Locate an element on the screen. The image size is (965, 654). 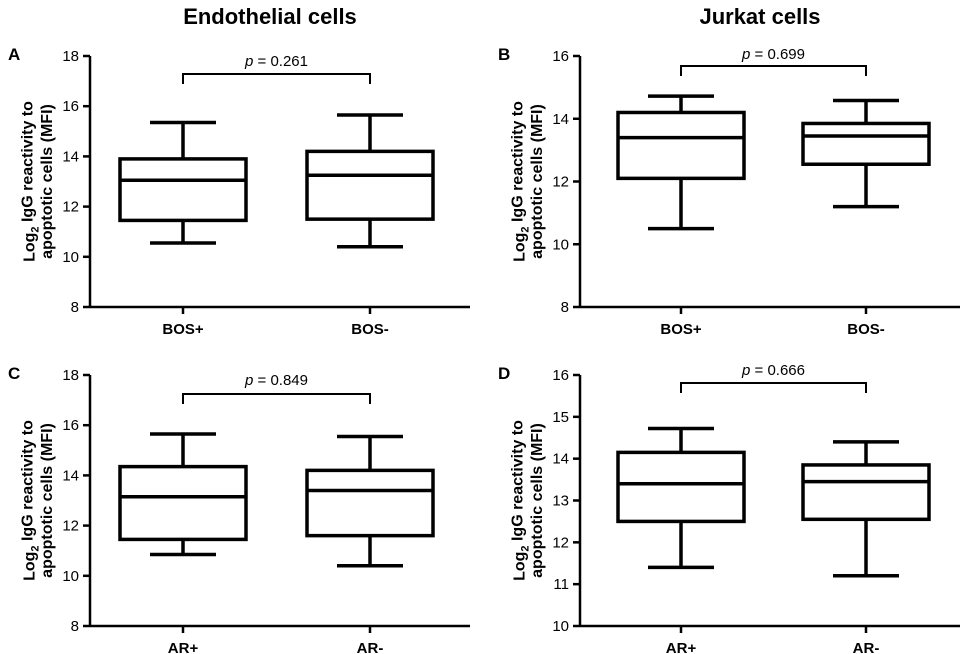
panel-label: D is located at coordinates (504, 373).